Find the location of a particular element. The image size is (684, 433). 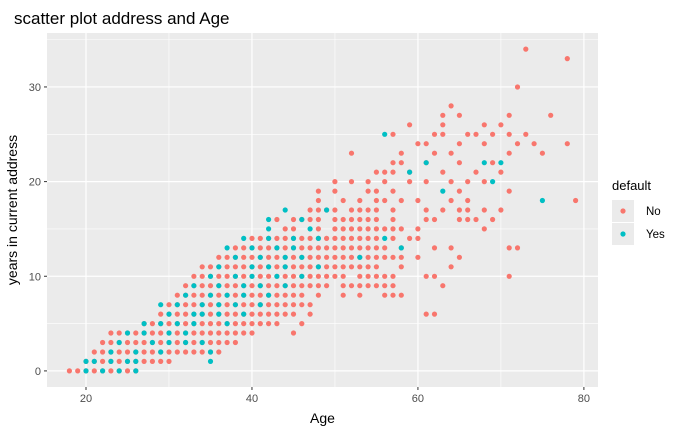

x-tick-label: 60 is located at coordinates (418, 399).